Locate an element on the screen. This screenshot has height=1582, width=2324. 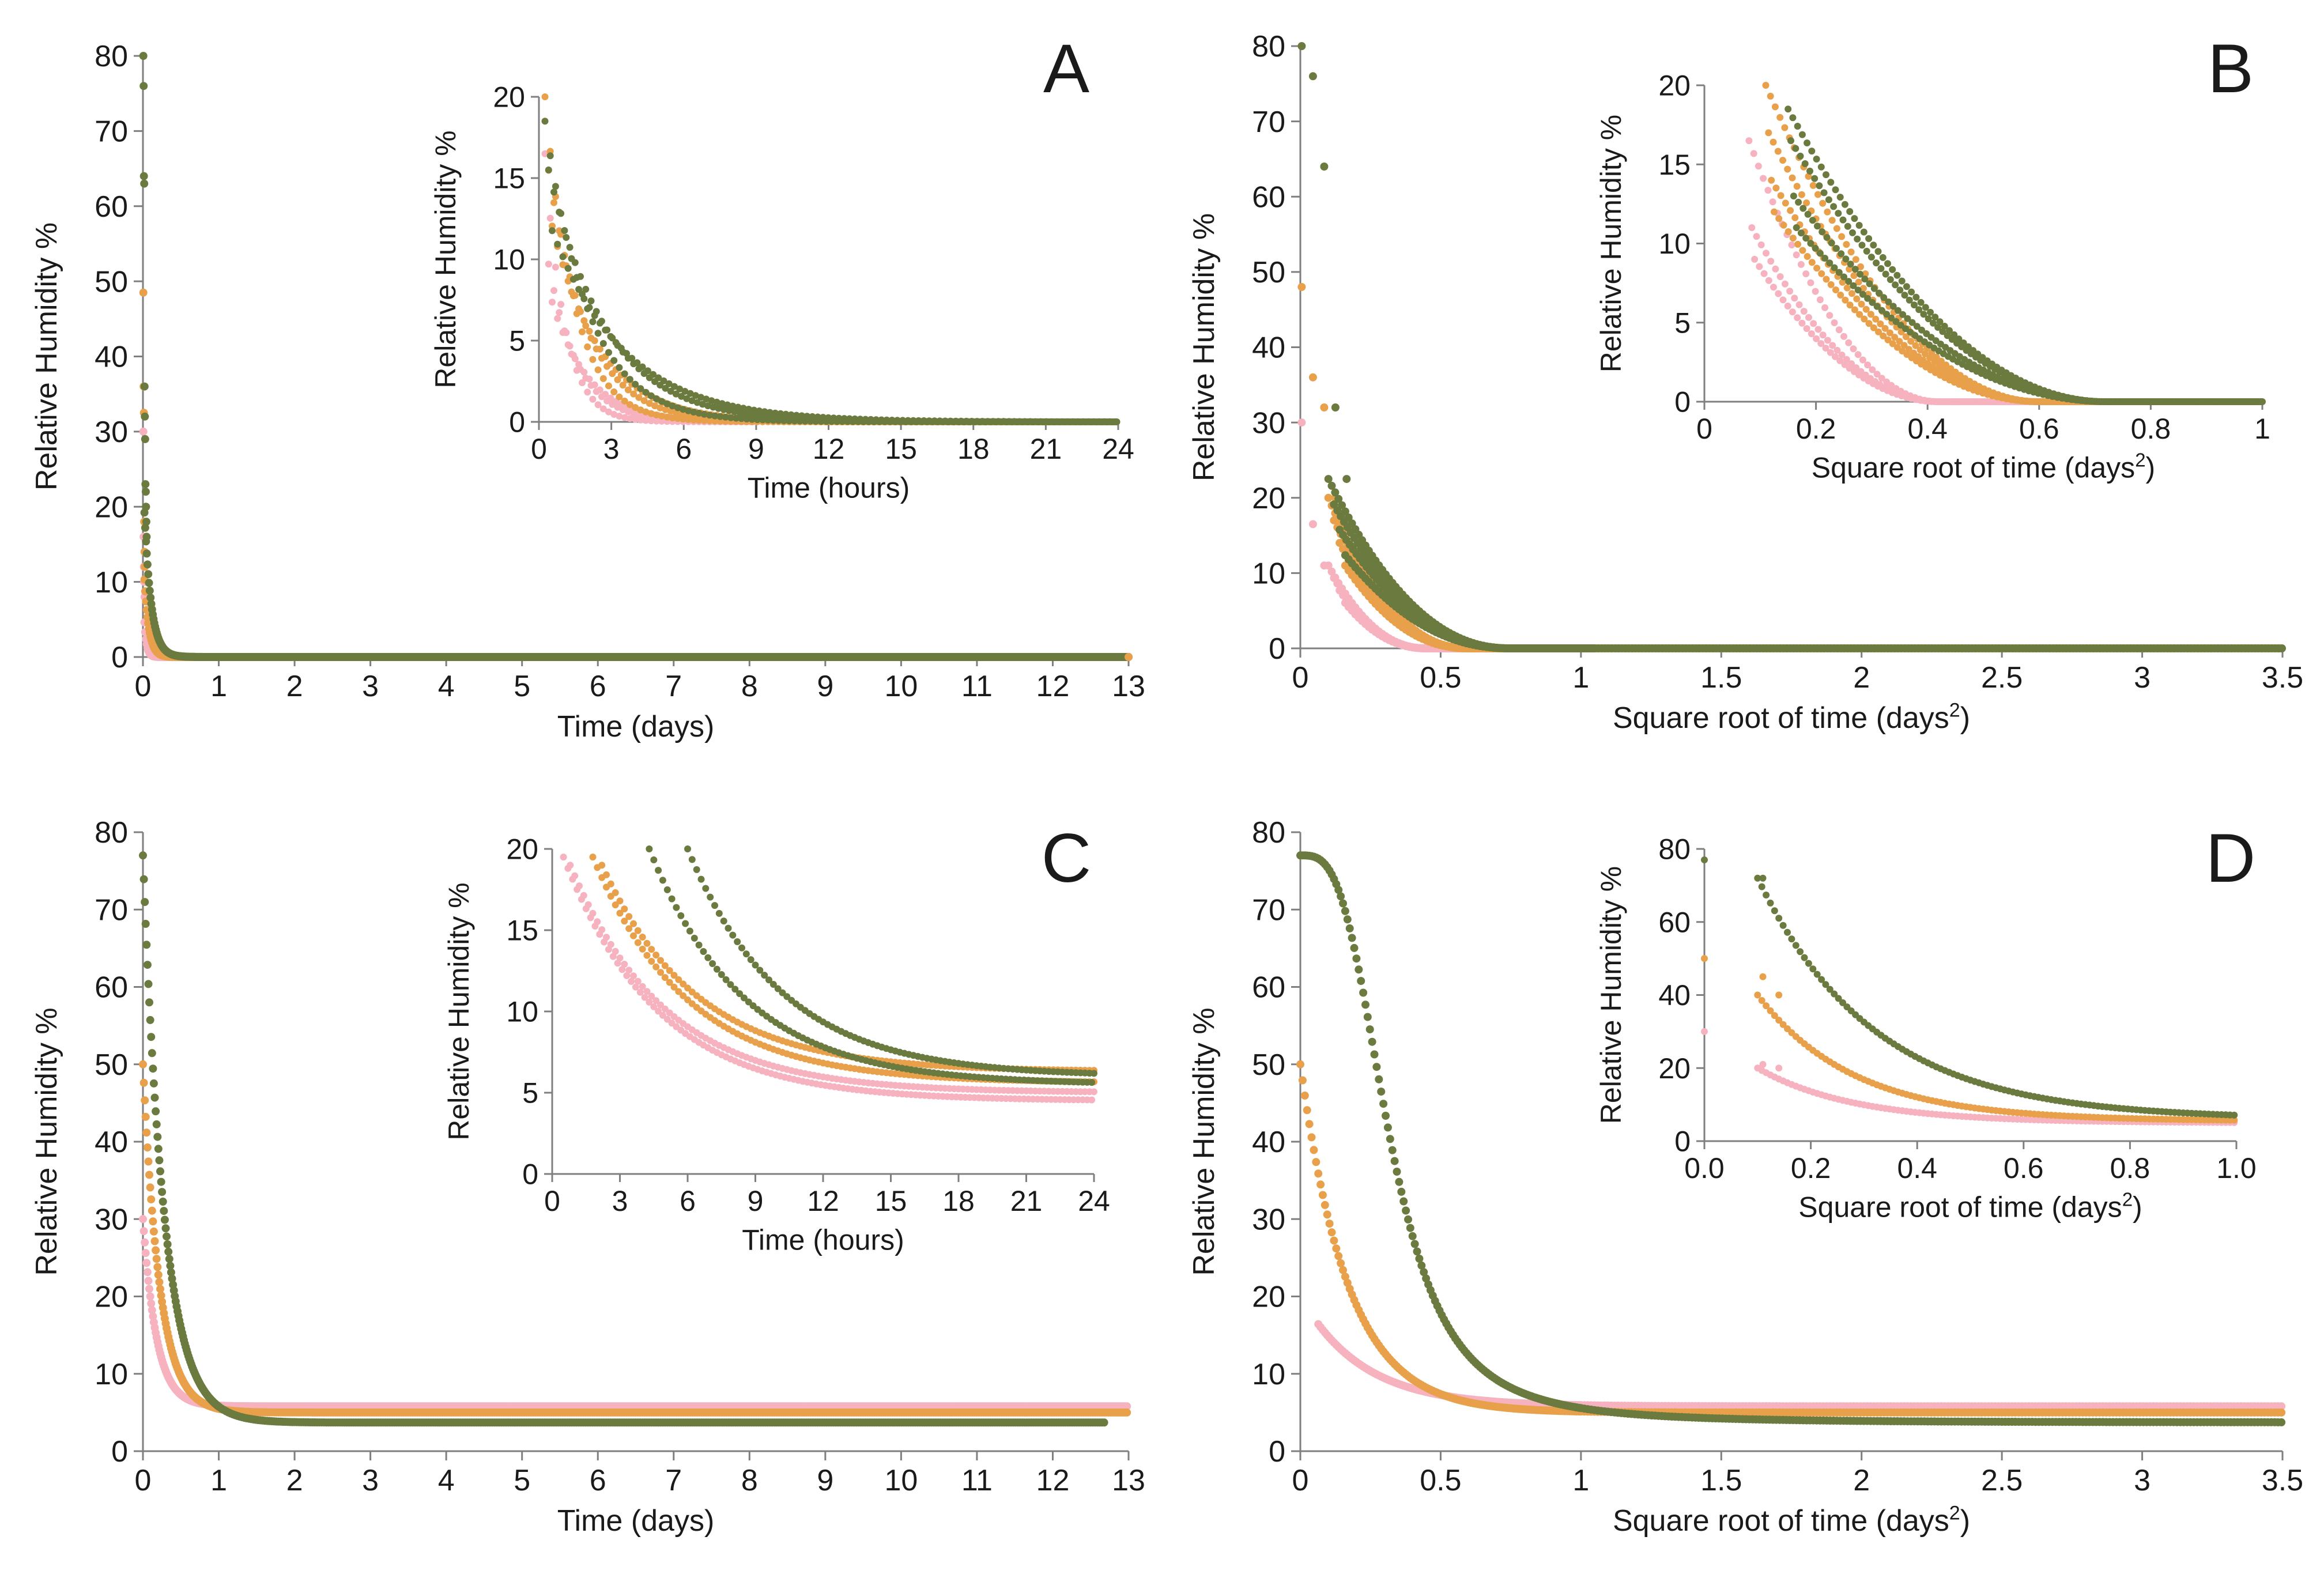
x-tick-label: 0.8 is located at coordinates (2151, 429).